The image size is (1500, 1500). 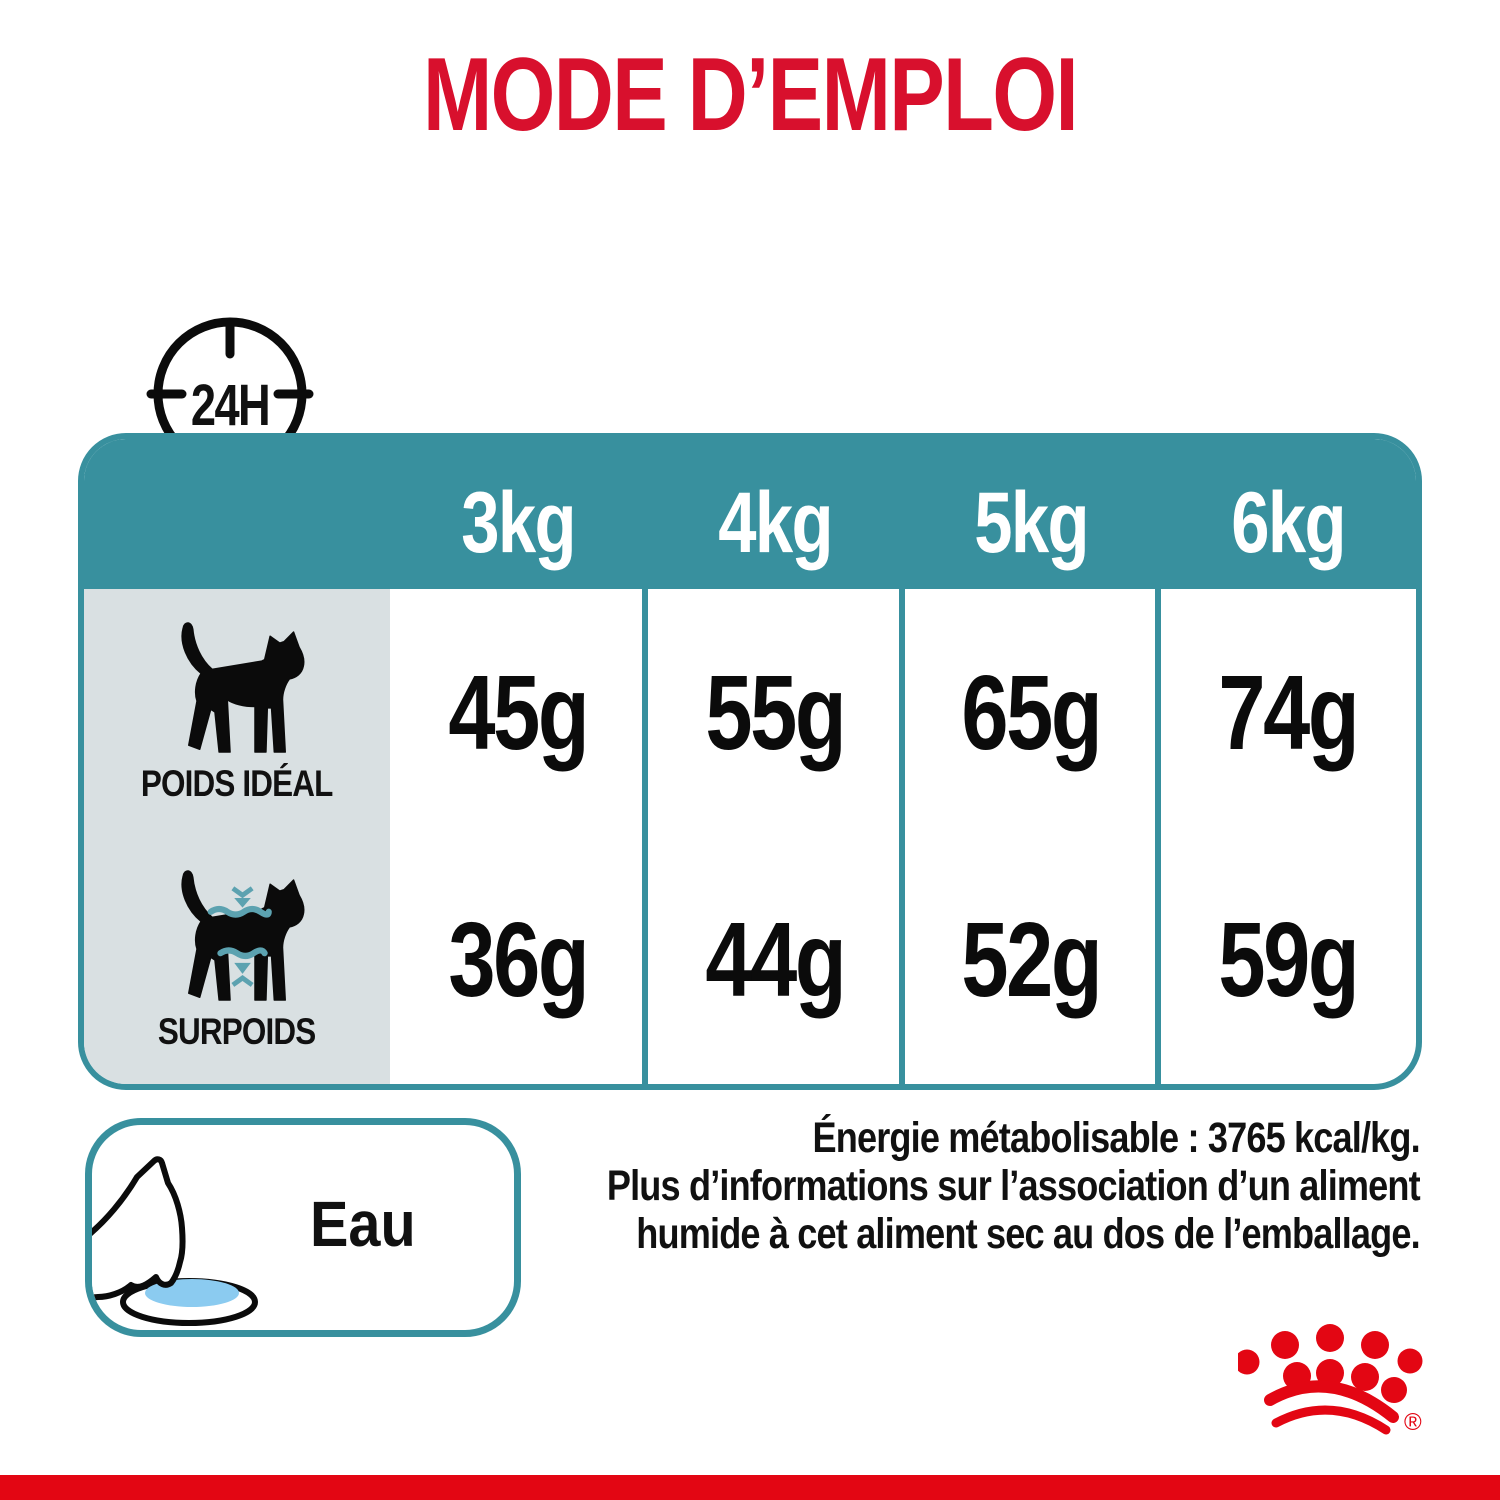 I want to click on feeding-value-cell: 52g, so click(x=1032, y=960).